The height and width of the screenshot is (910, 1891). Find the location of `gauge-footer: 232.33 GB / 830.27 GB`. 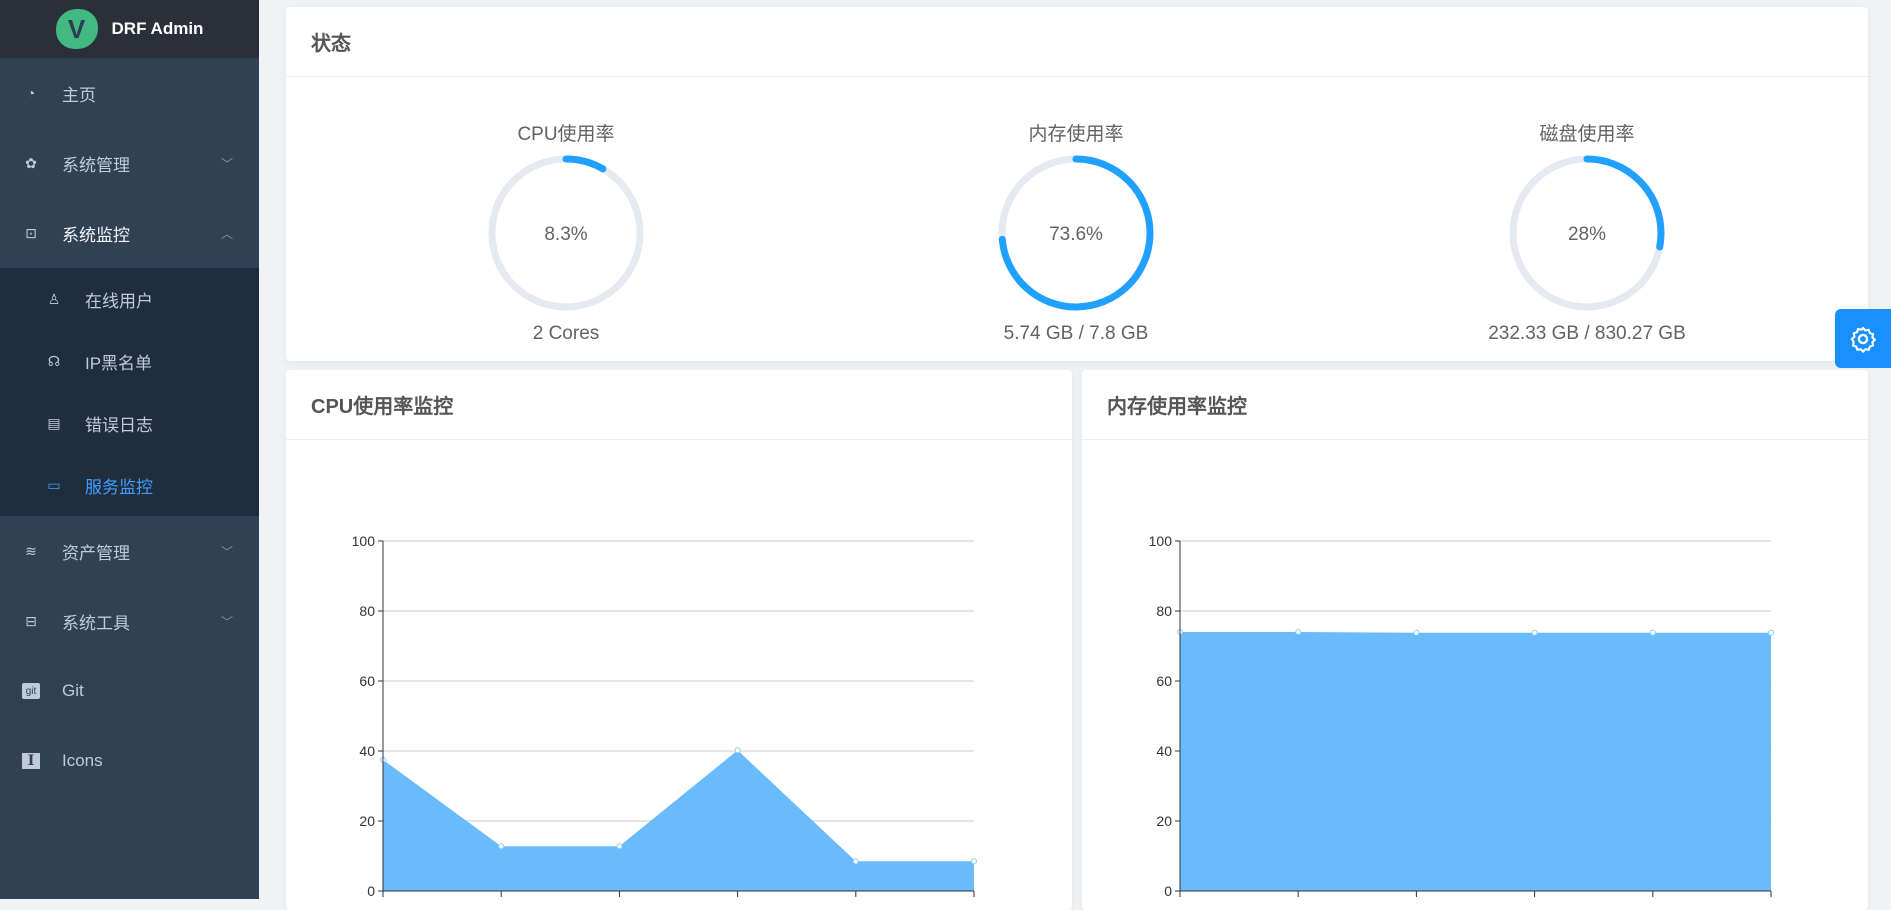

gauge-footer: 232.33 GB / 830.27 GB is located at coordinates (1587, 333).